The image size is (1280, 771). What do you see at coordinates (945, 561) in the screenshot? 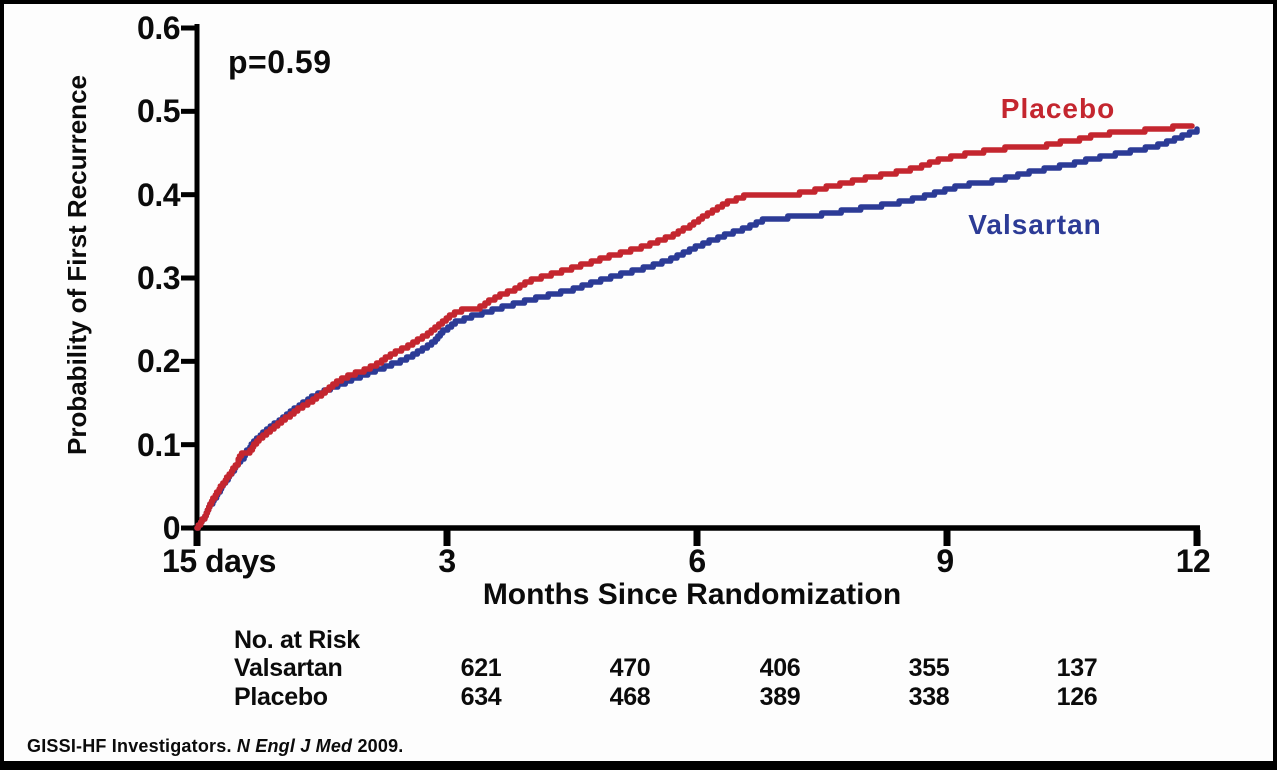
I see `x-tick-label: 9` at bounding box center [945, 561].